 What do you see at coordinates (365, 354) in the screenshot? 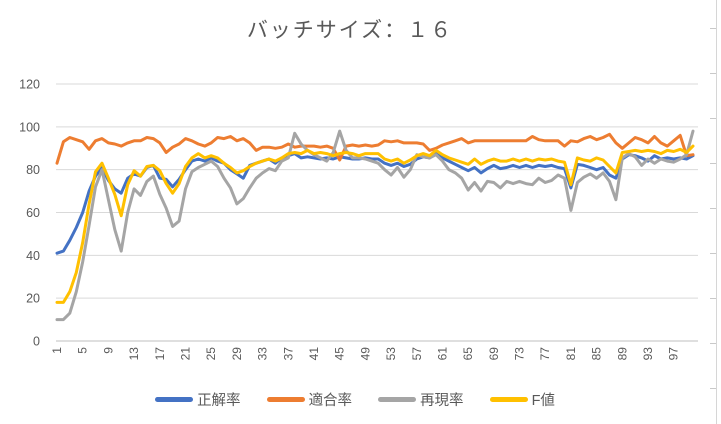
I see `x-tick-label-49: 49` at bounding box center [365, 354].